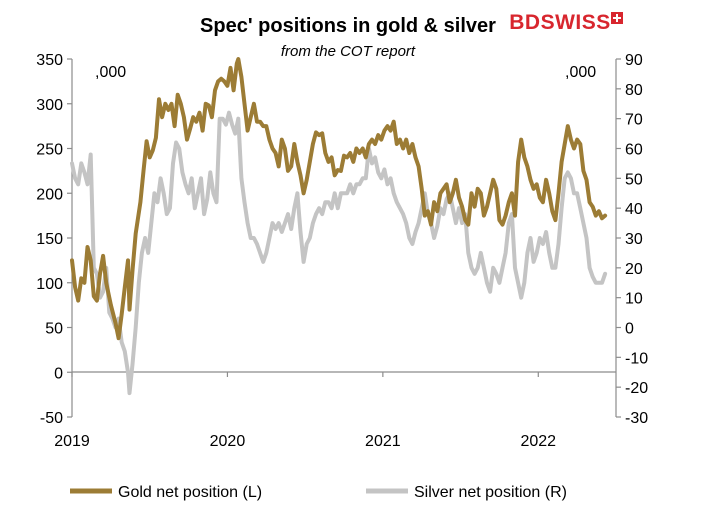 This screenshot has width=701, height=510. I want to click on x-tick-label: 2019, so click(72, 441).